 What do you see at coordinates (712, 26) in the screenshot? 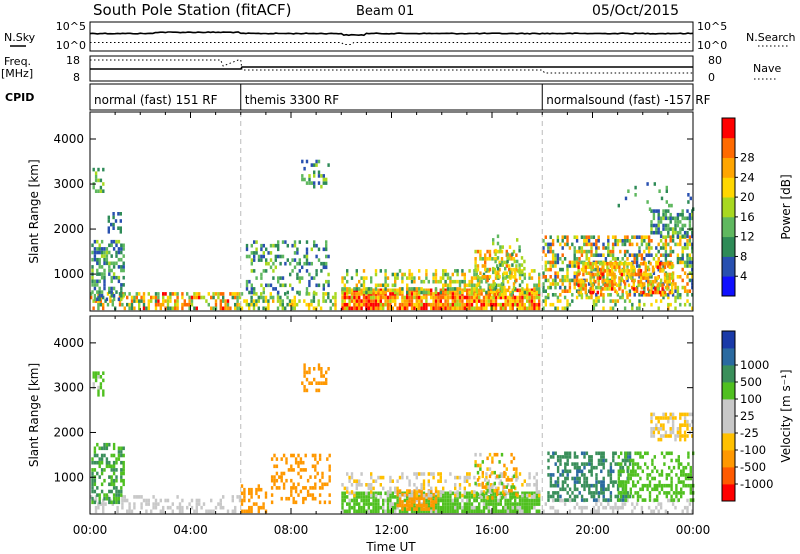
I see `nsearch-tick-top: 10^5` at bounding box center [712, 26].